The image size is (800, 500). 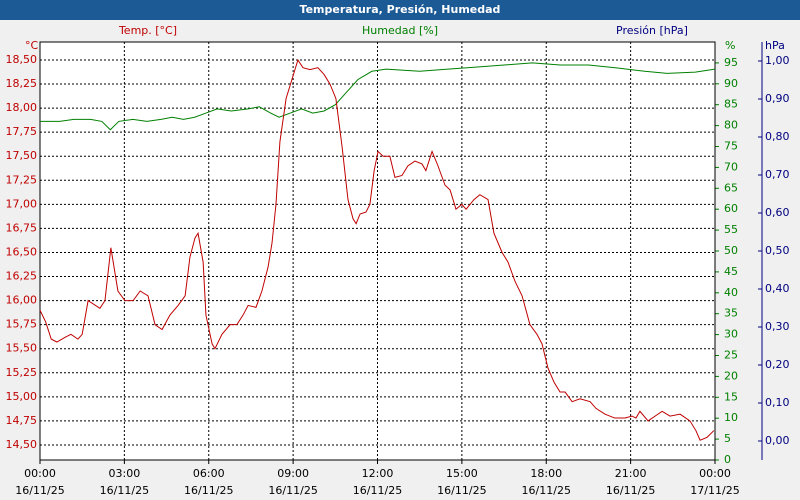 I want to click on y-tick-label: 17,25, so click(x=22, y=179).